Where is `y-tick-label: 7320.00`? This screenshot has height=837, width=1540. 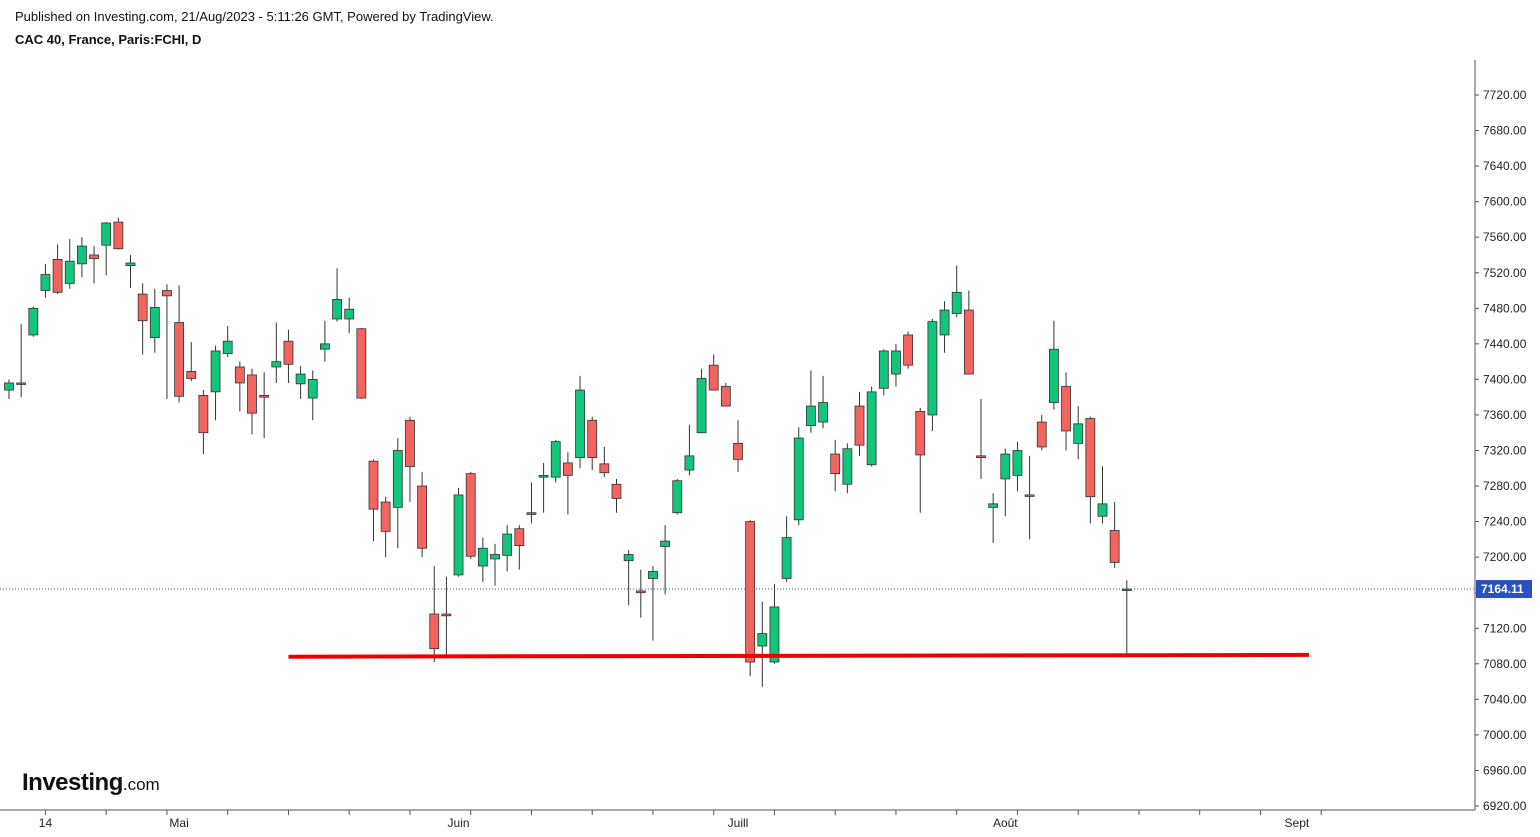 y-tick-label: 7320.00 is located at coordinates (1505, 451).